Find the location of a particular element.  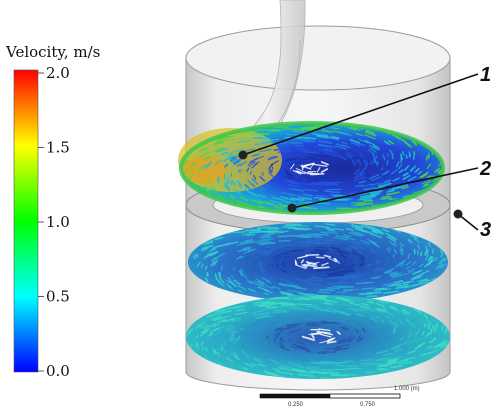

legend-color-bar is located at coordinates (26, 221).